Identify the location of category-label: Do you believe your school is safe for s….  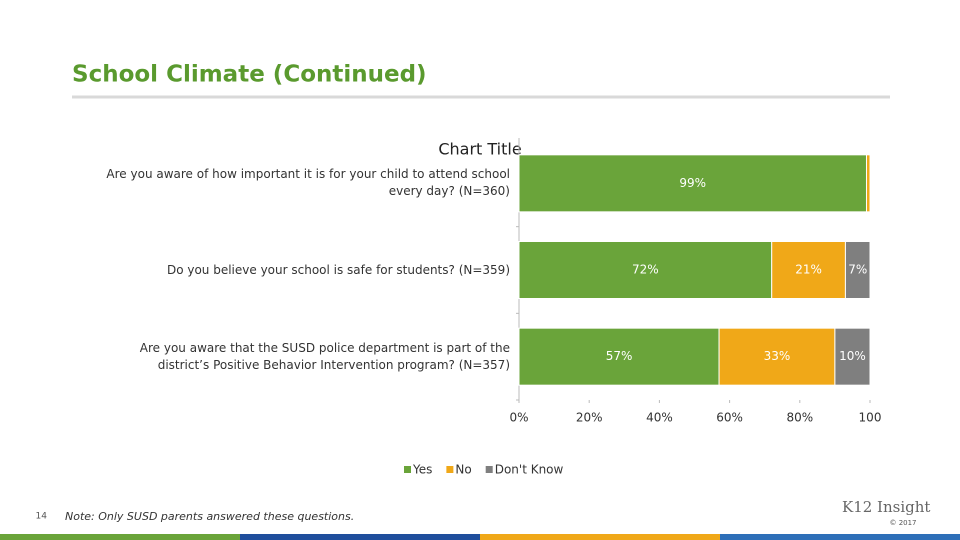
(338, 269).